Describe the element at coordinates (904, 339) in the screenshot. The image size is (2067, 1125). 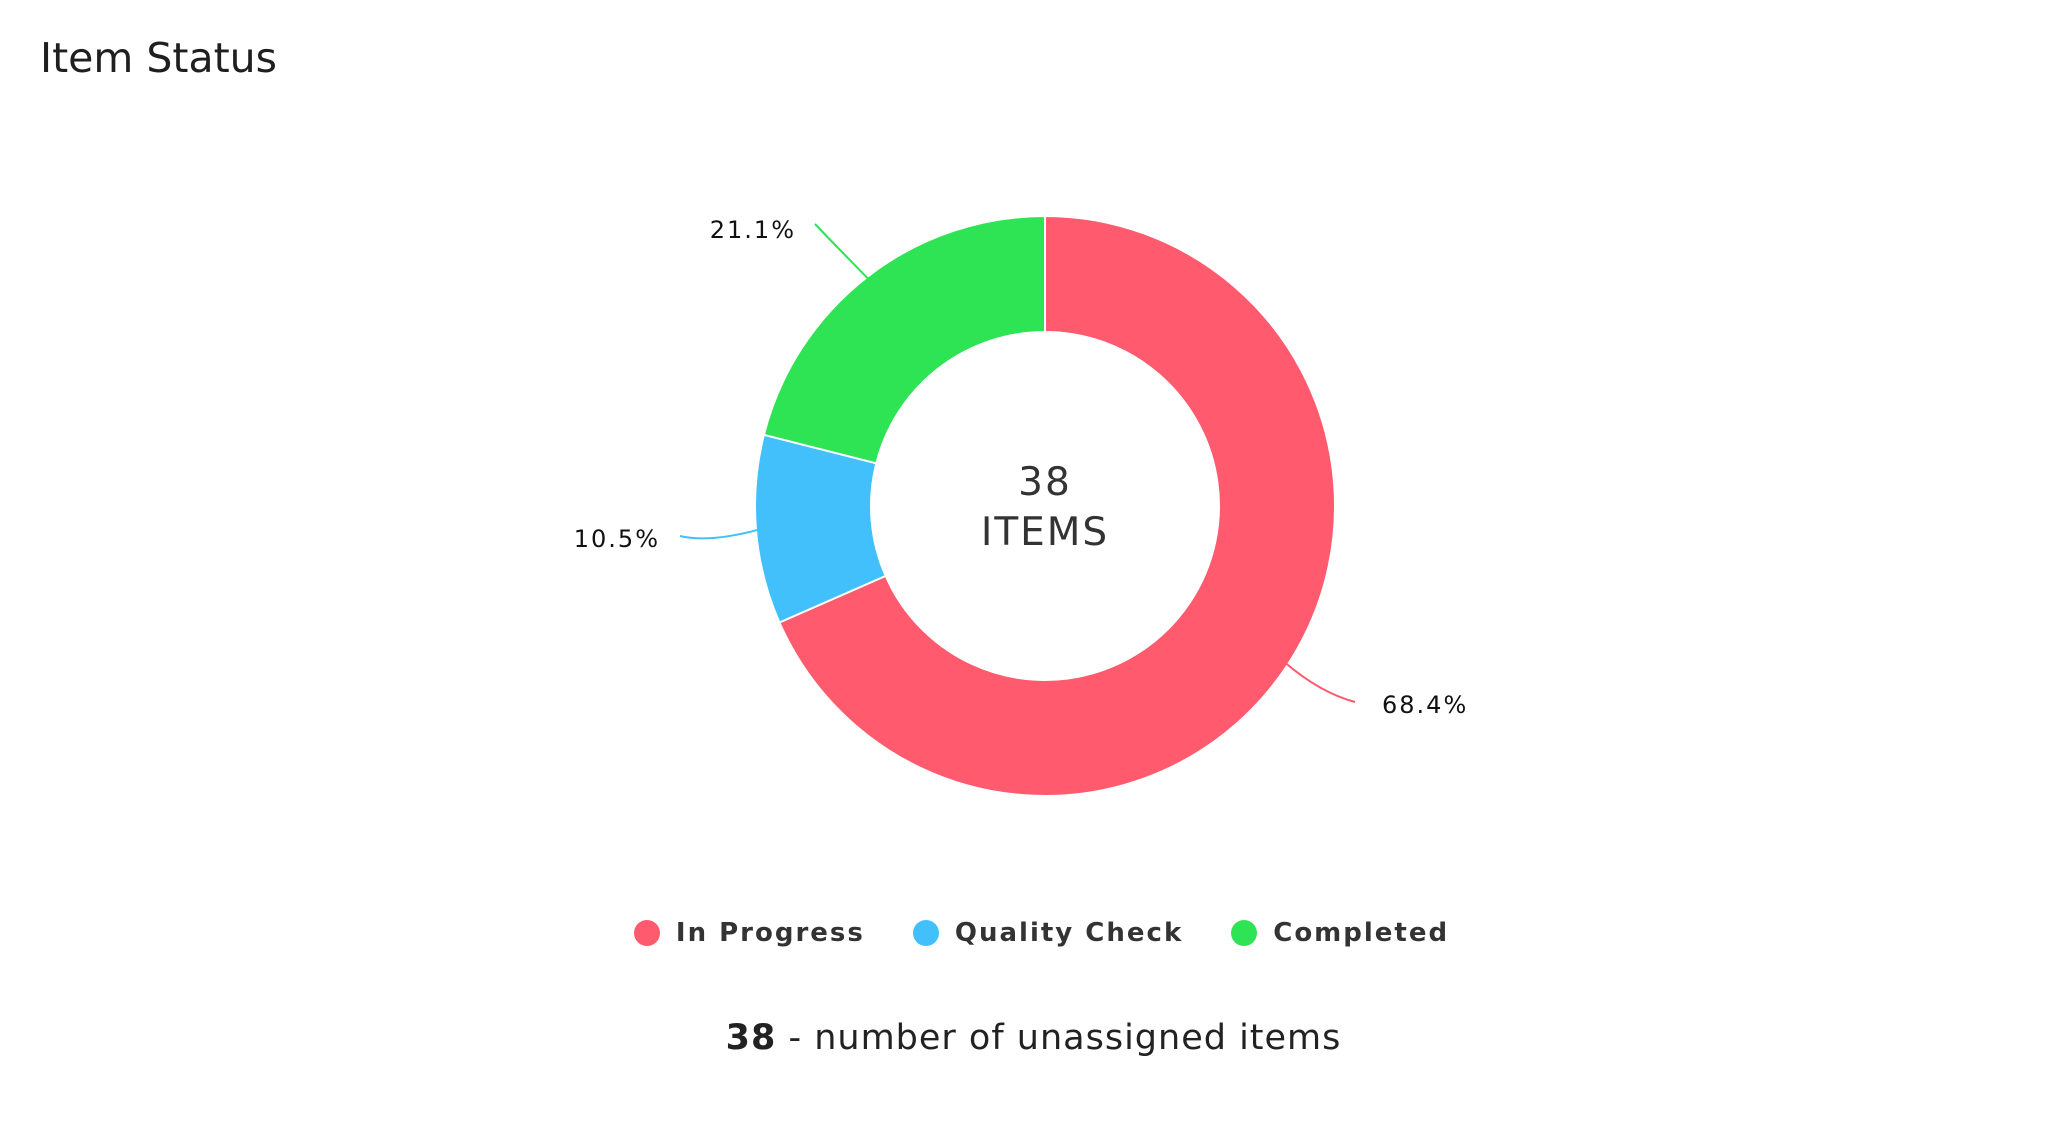
I see `slice-completed` at that location.